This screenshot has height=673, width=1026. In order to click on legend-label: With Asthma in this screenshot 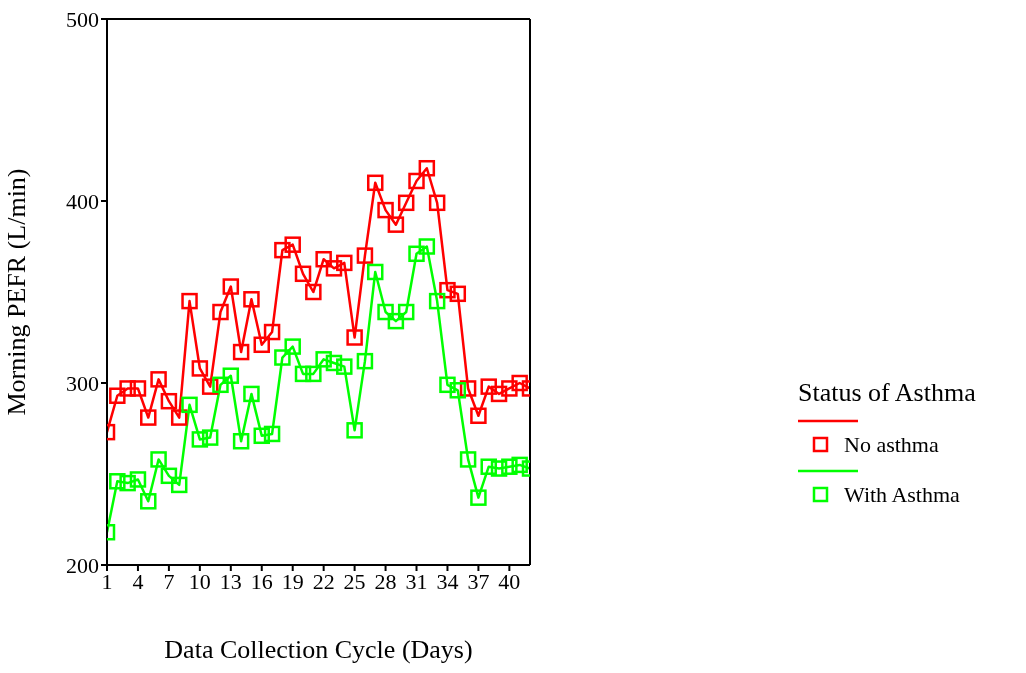, I will do `click(902, 495)`.